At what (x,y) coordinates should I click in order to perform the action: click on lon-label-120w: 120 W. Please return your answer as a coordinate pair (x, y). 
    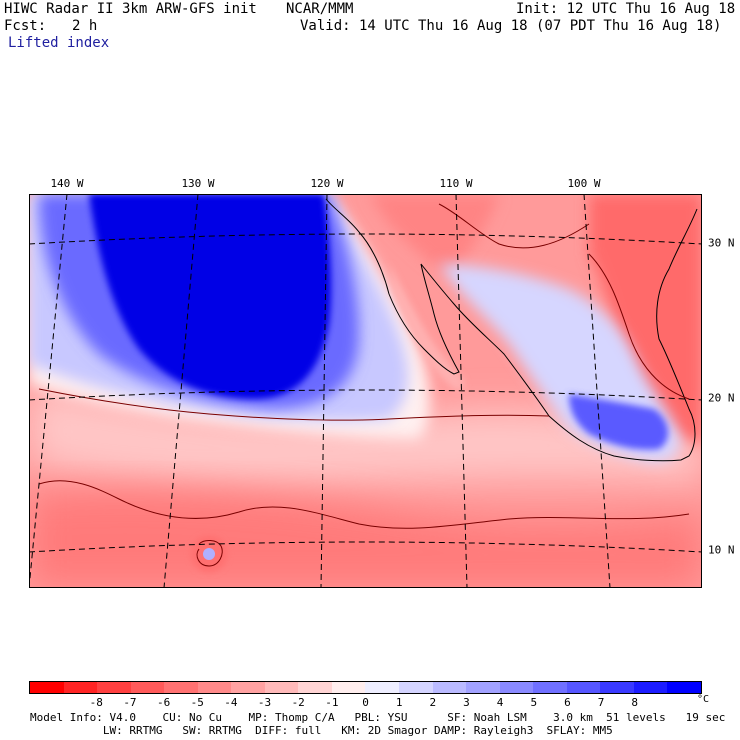
    Looking at the image, I should click on (327, 183).